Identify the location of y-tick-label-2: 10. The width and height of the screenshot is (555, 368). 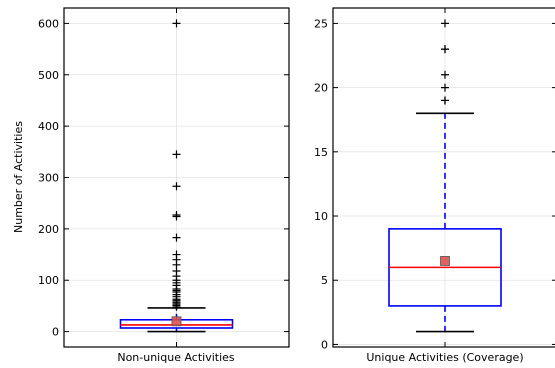
(321, 216).